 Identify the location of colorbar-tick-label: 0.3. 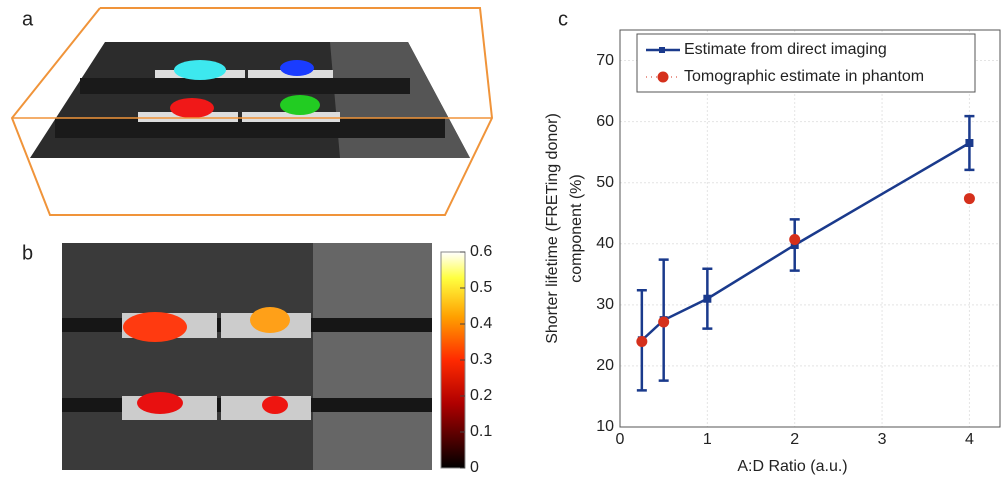
(481, 359).